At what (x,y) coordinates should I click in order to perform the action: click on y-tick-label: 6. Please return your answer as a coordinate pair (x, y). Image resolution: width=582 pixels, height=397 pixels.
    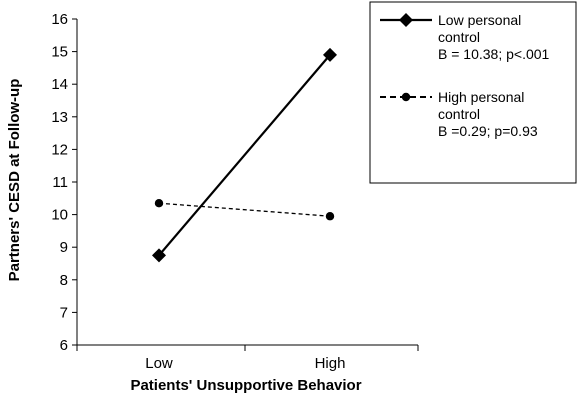
    Looking at the image, I should click on (64, 345).